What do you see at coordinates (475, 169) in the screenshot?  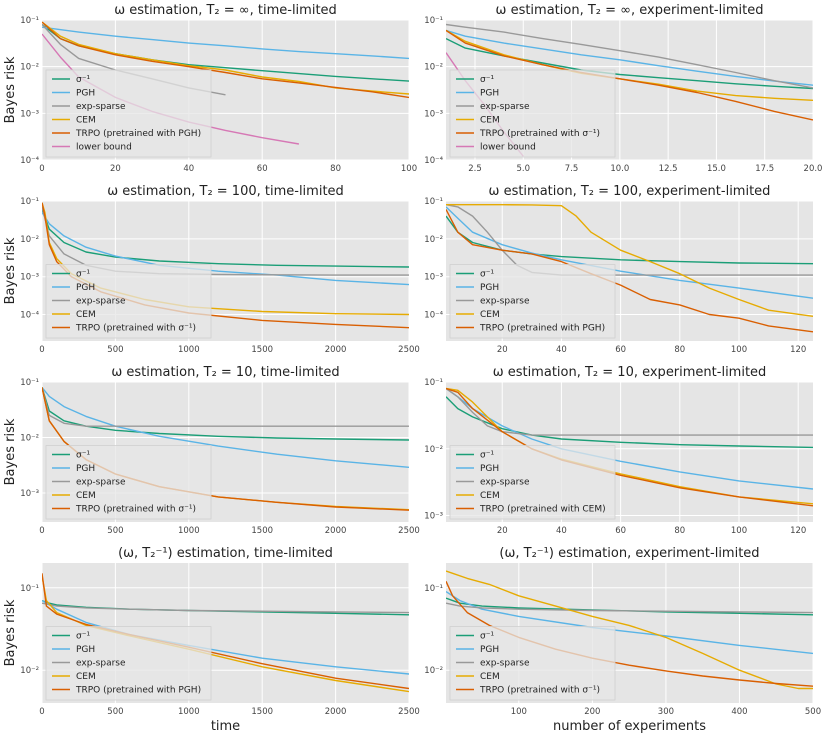 I see `x-tick-label: 2.5` at bounding box center [475, 169].